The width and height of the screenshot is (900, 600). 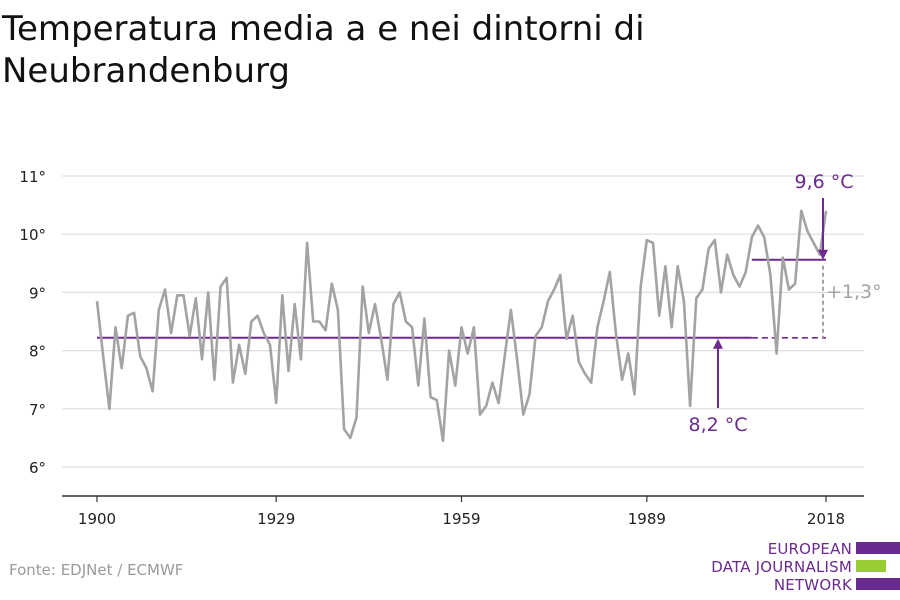 I want to click on source-credit: Fonte: EDJNet / ECMWF, so click(x=96, y=570).